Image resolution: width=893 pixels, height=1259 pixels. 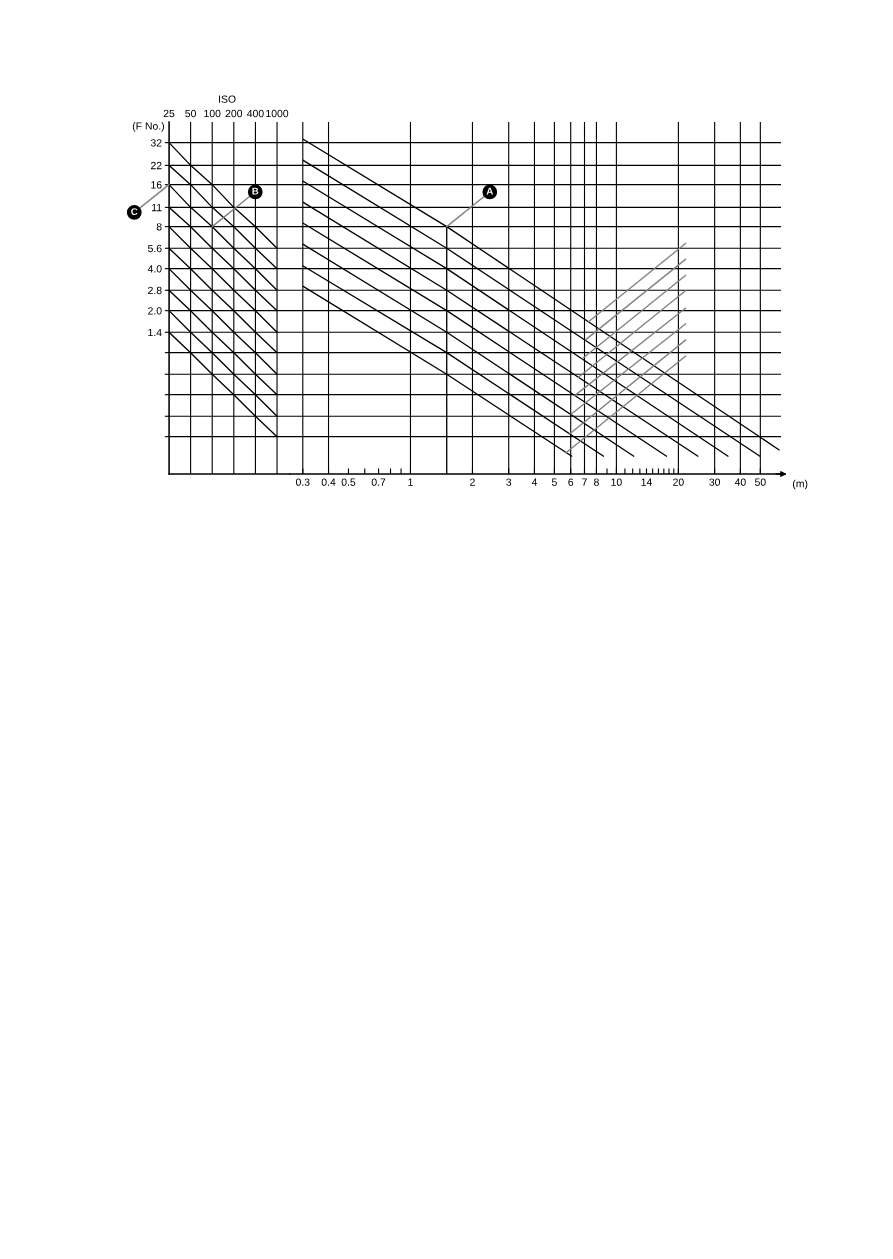 I want to click on y-tick-label: 32, so click(x=156, y=143).